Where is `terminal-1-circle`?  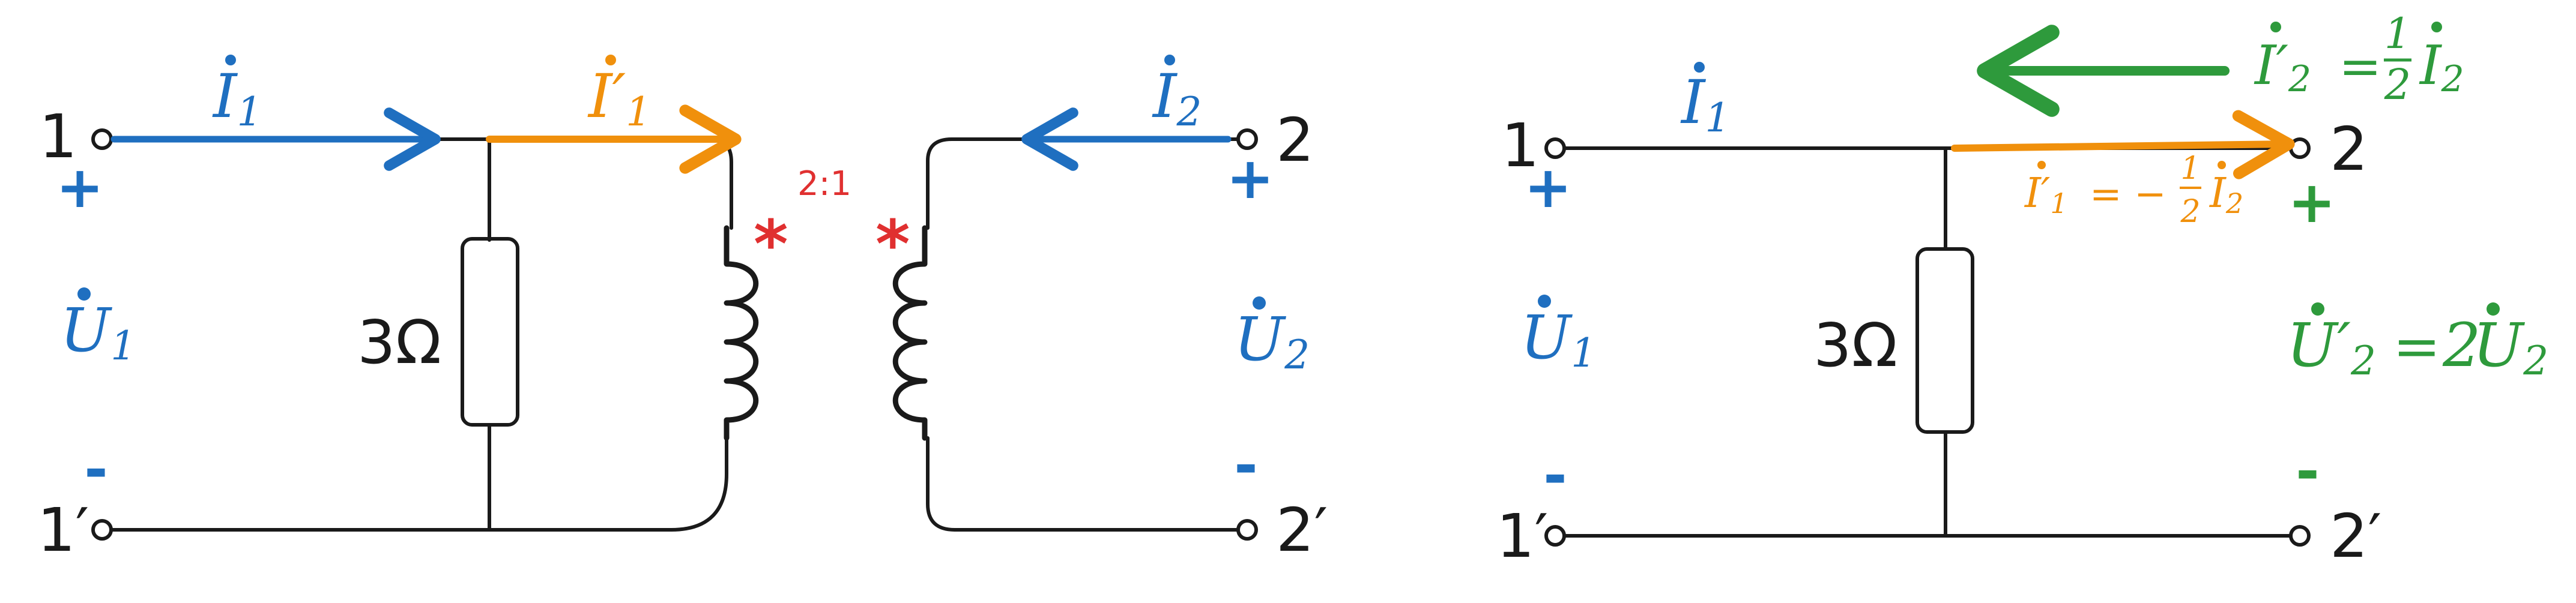 terminal-1-circle is located at coordinates (102, 139).